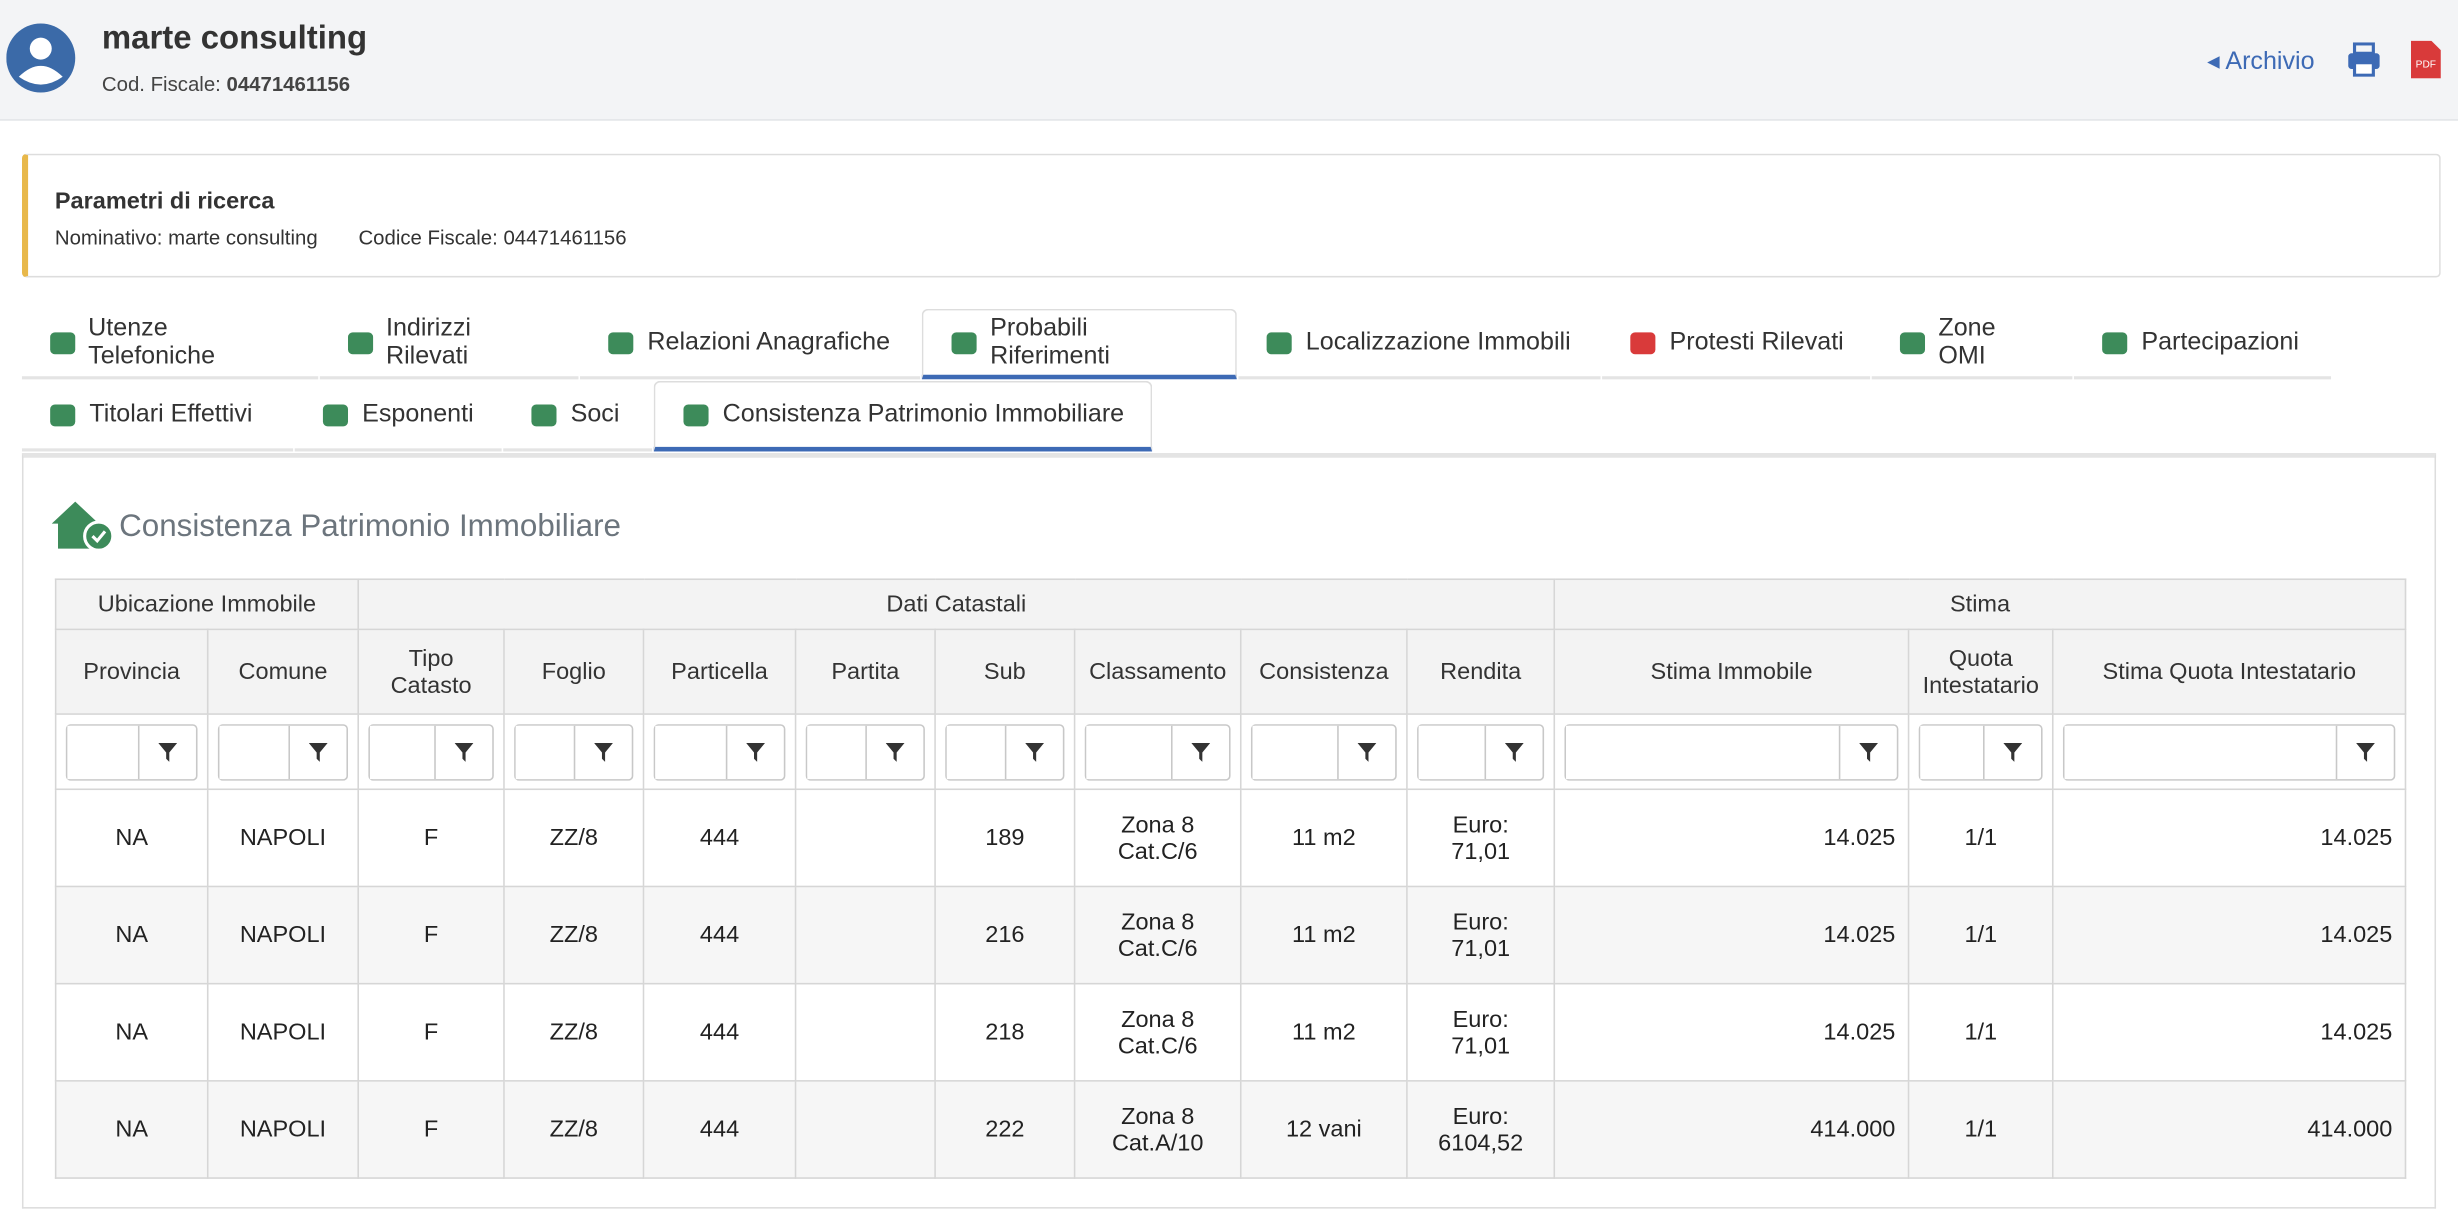 This screenshot has width=2458, height=1222. I want to click on tab: Consistenza Patrimonio Immobiliare, so click(903, 416).